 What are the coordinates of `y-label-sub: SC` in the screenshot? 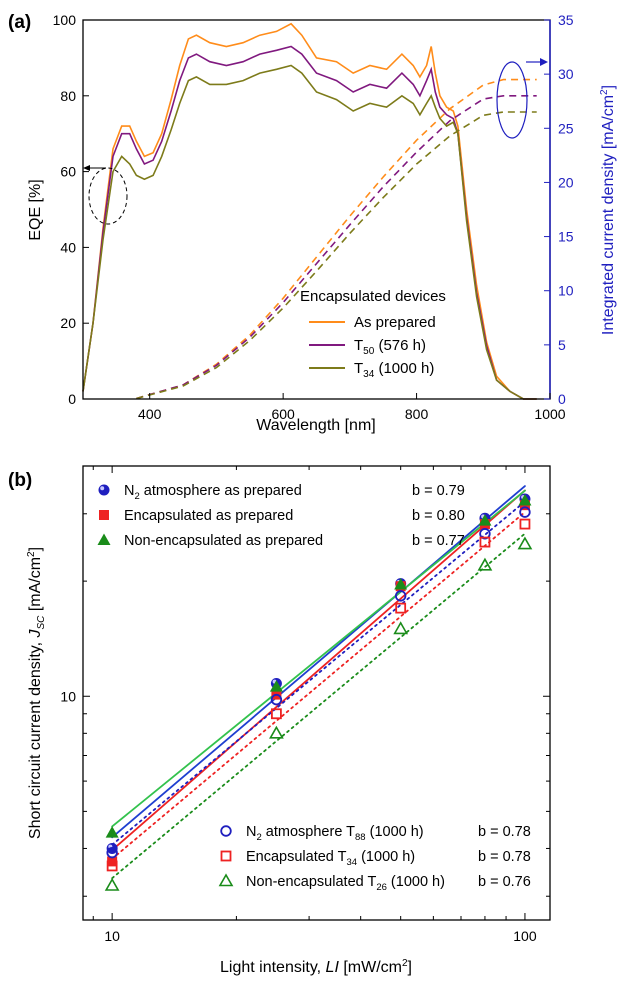 It's located at (41, 622).